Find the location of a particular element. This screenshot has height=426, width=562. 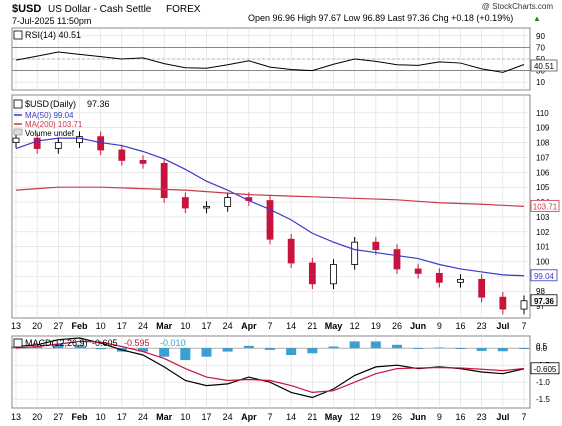

x-tick-label: Apr is located at coordinates (249, 417).